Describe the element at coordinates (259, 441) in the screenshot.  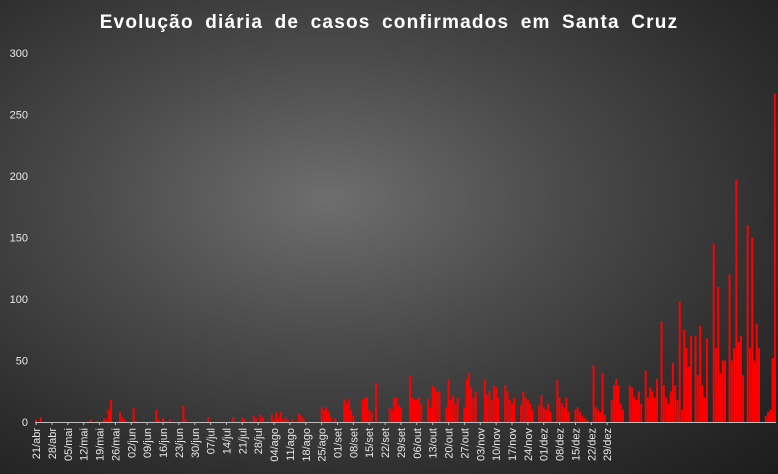
I see `x-tick-label: 28/jul` at that location.